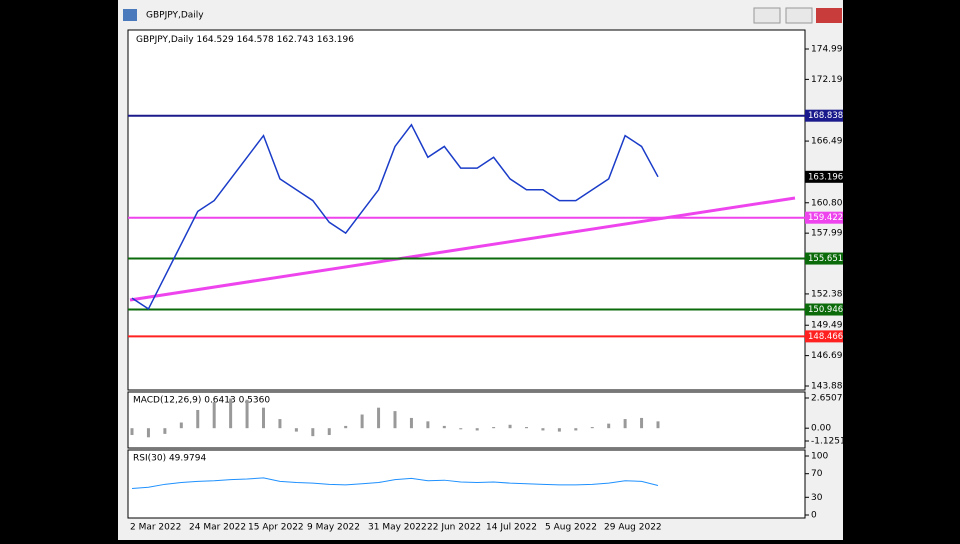  I want to click on date-label: 31 May 2022, so click(397, 528).